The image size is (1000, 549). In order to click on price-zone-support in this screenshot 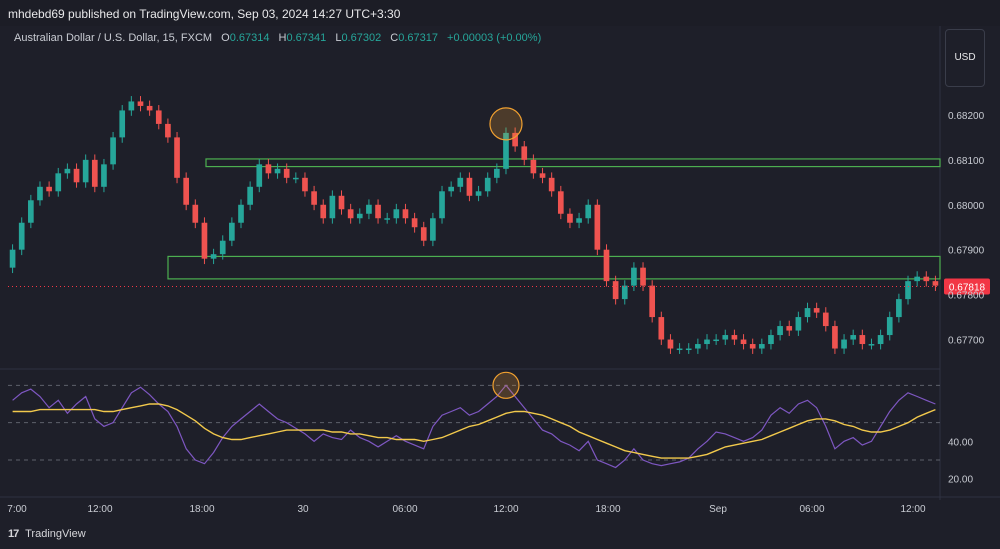, I will do `click(554, 267)`.